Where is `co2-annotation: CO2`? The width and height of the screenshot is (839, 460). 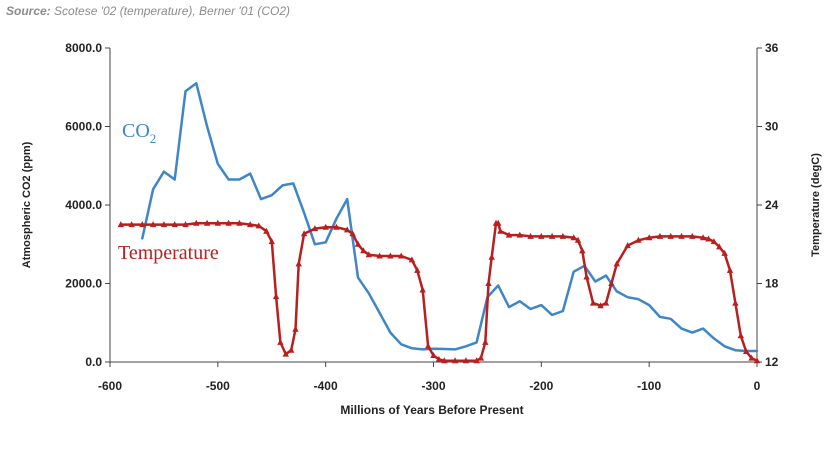 co2-annotation: CO2 is located at coordinates (139, 133).